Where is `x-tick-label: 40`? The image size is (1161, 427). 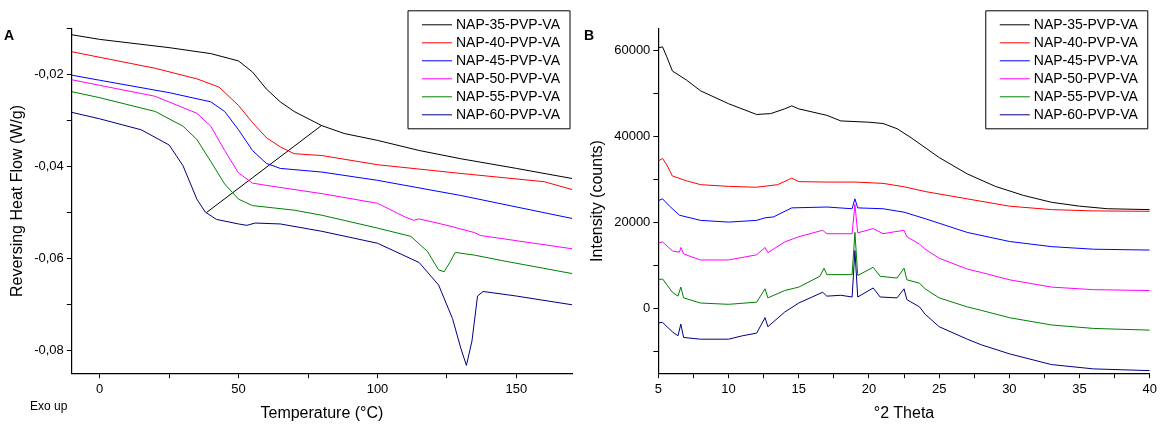
x-tick-label: 40 is located at coordinates (1149, 388).